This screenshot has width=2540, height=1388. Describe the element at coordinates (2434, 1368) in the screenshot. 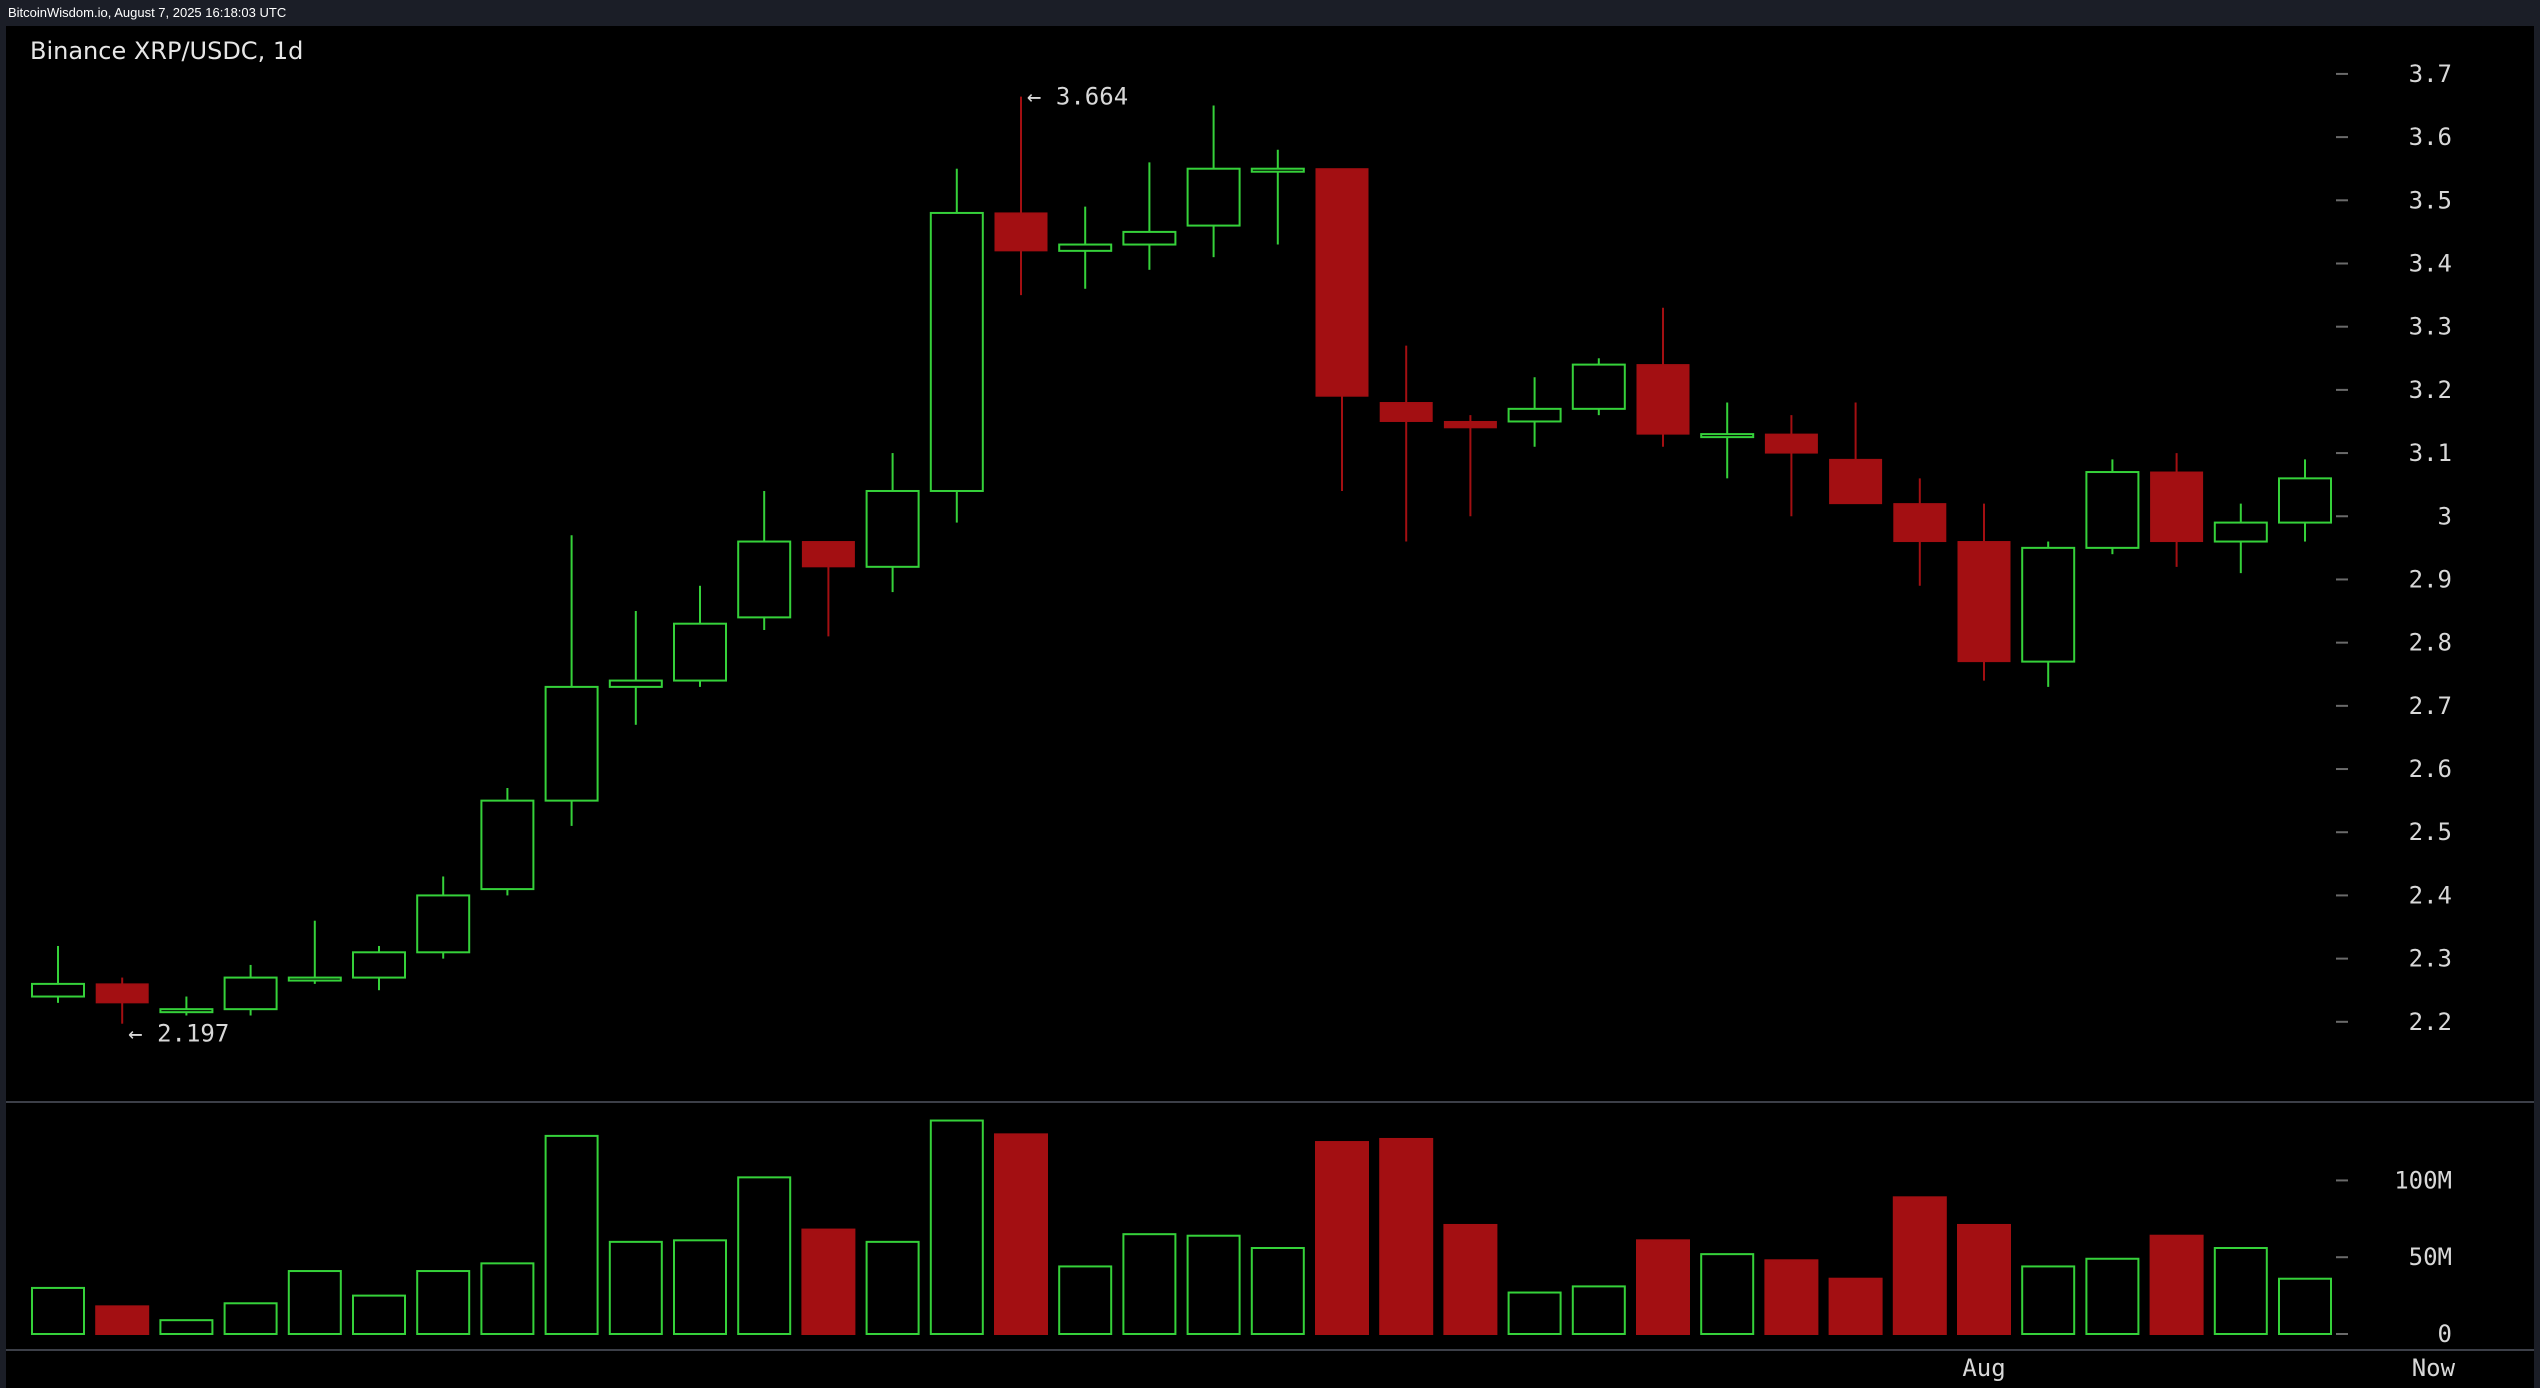

I see `time-axis-label: Now` at that location.